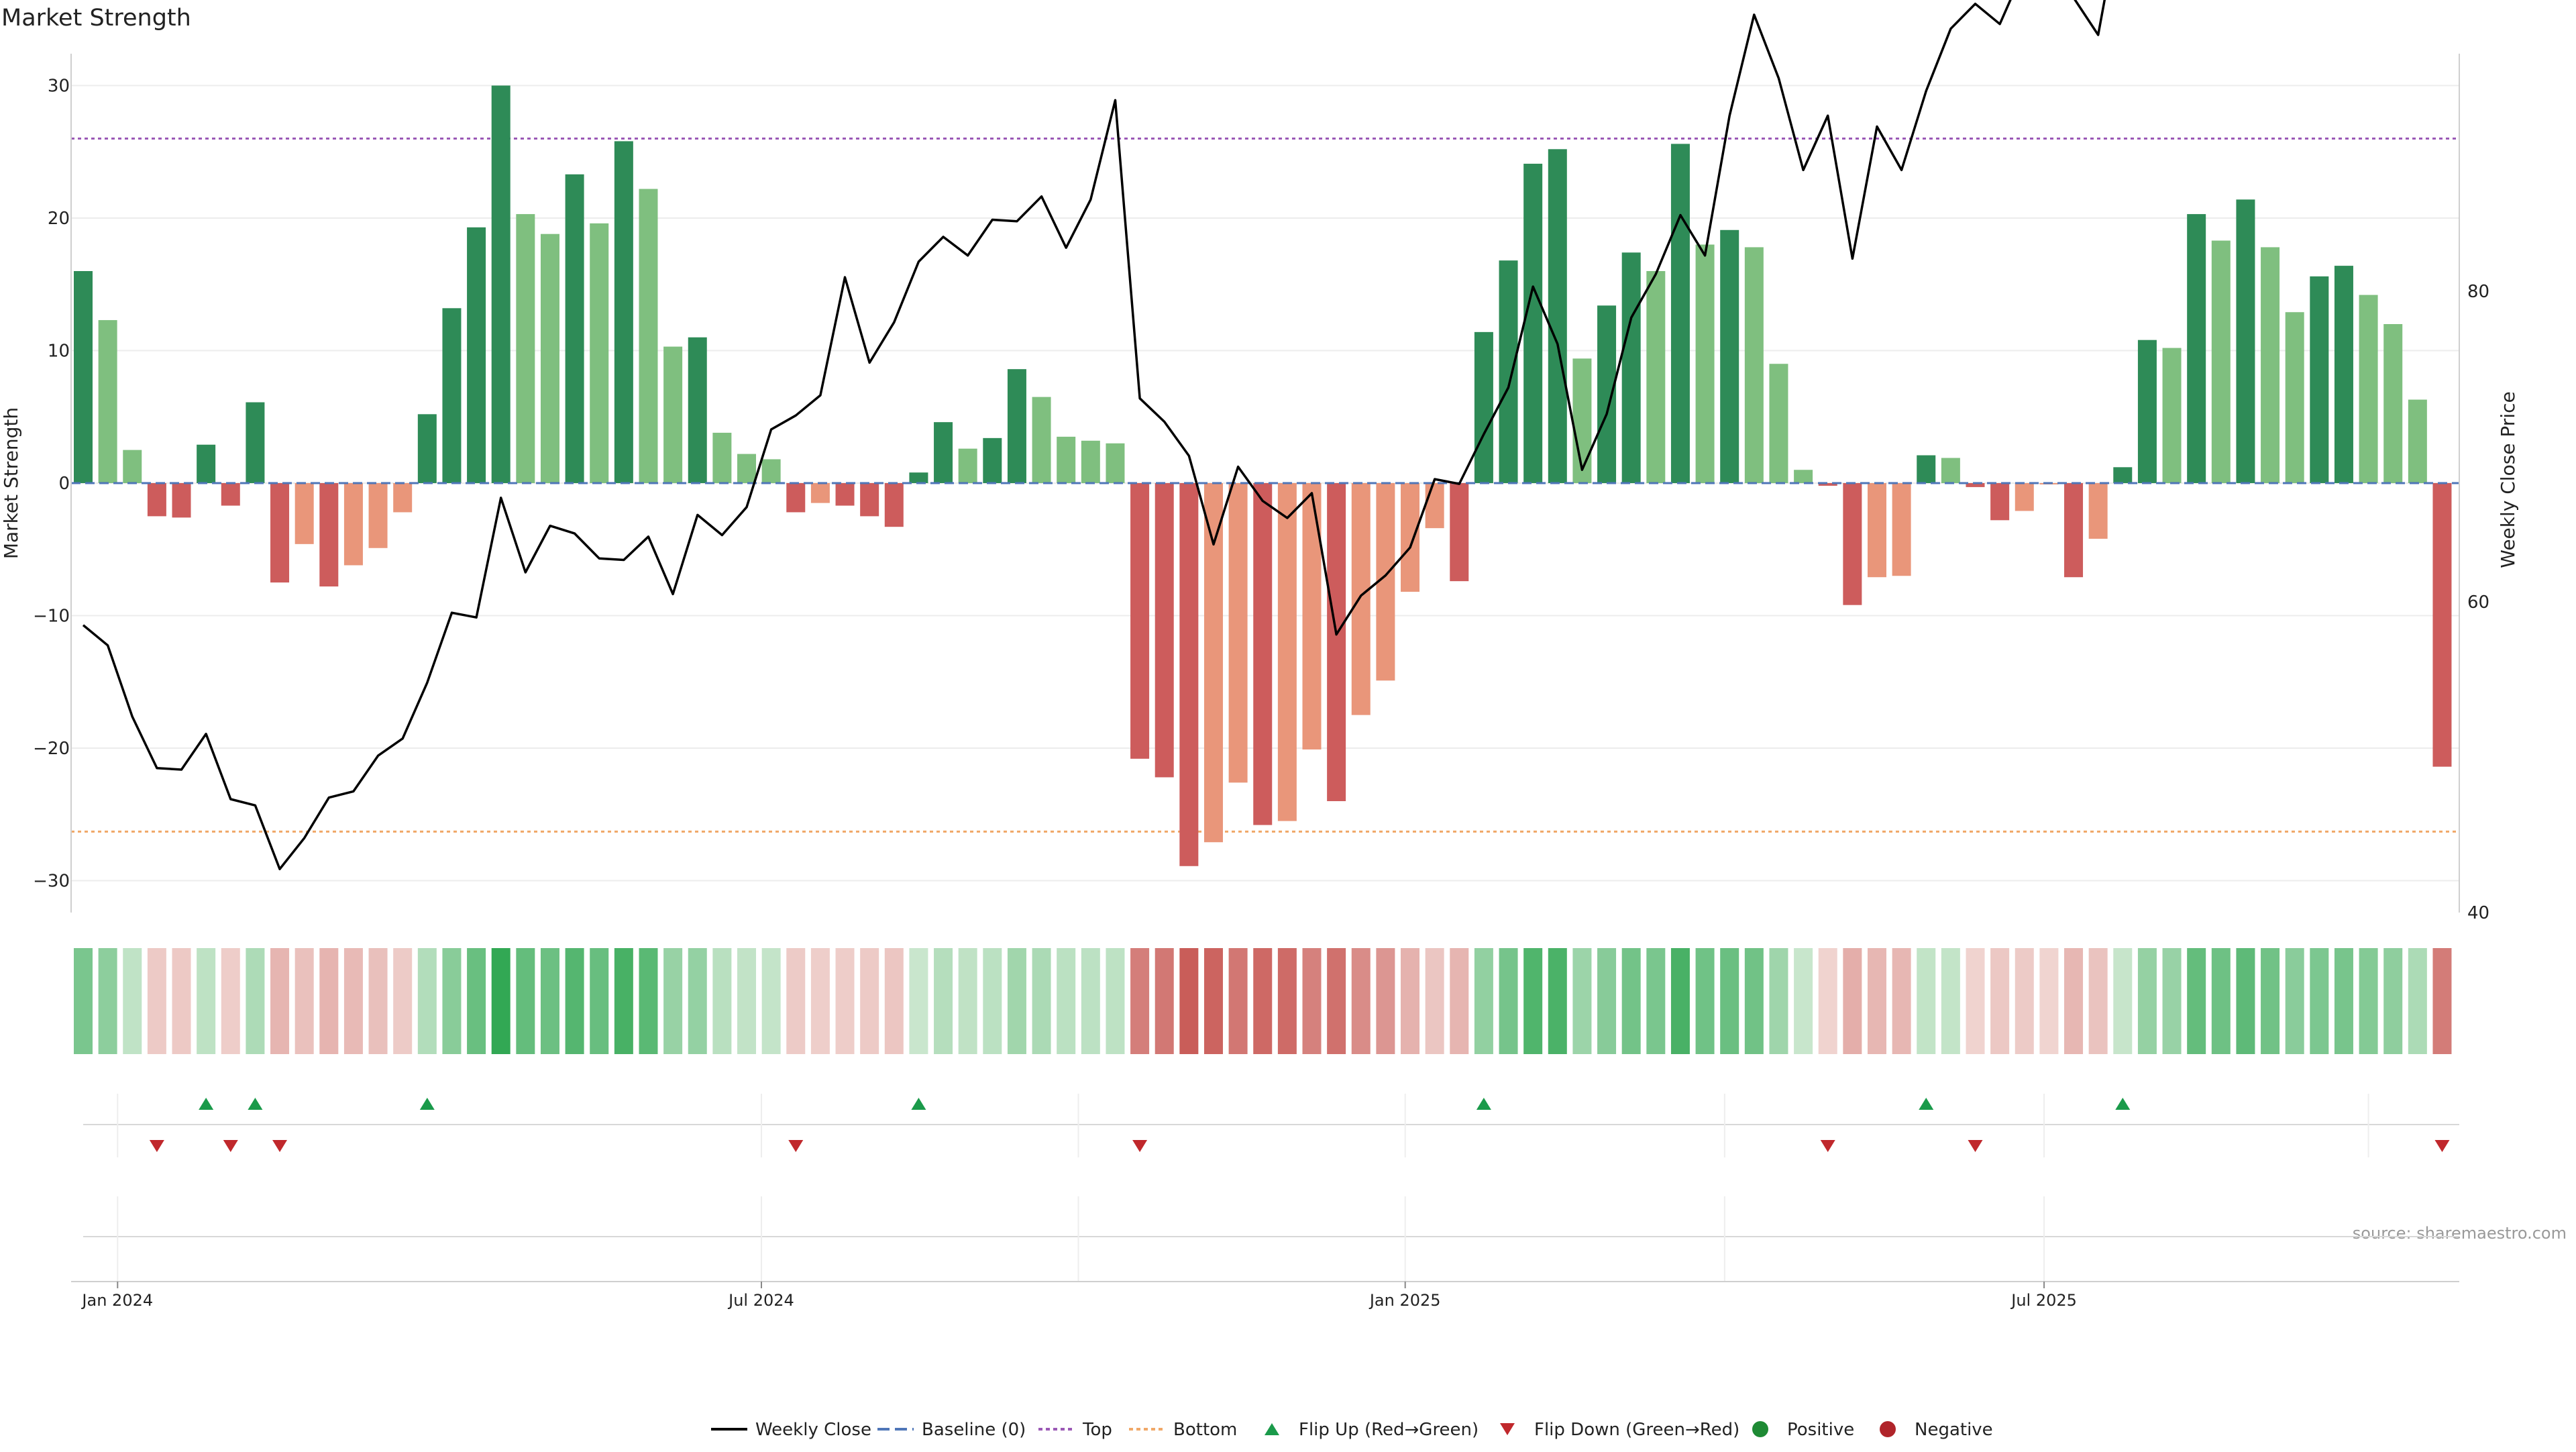 The width and height of the screenshot is (2576, 1452). What do you see at coordinates (951, 1430) in the screenshot?
I see `legend-item-1: Baseline (0)` at bounding box center [951, 1430].